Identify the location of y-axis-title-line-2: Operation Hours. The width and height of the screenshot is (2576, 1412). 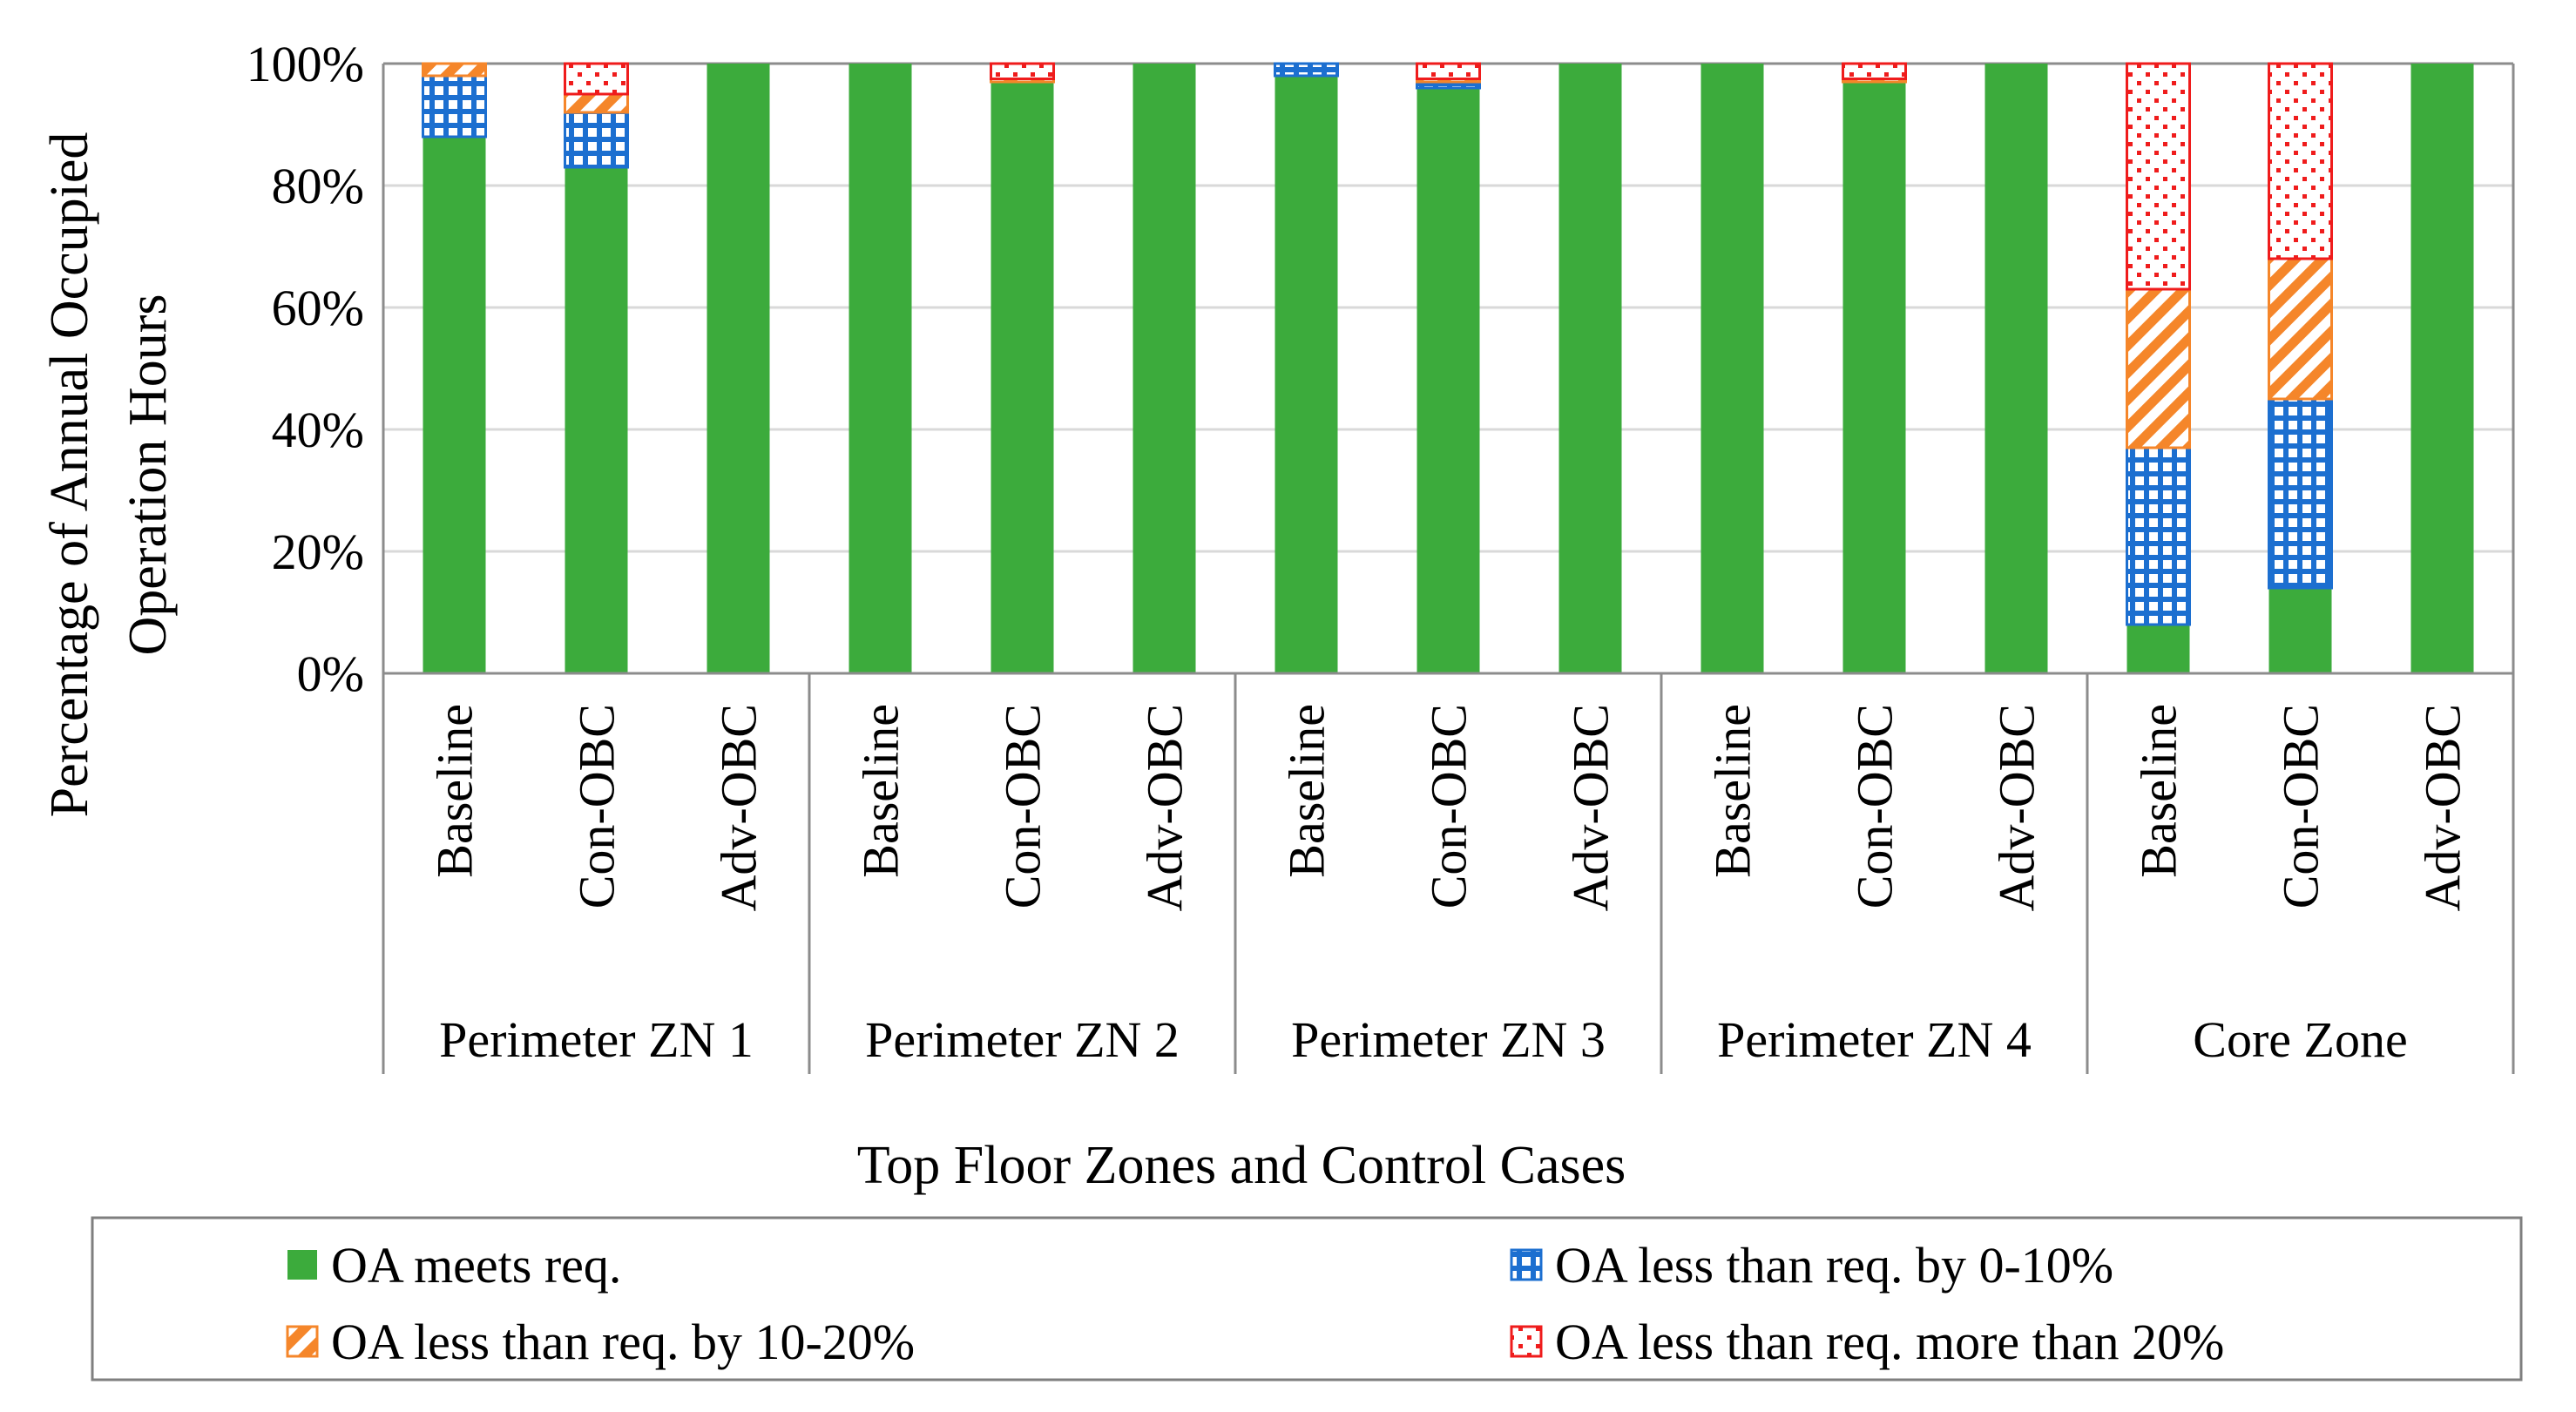
(148, 475).